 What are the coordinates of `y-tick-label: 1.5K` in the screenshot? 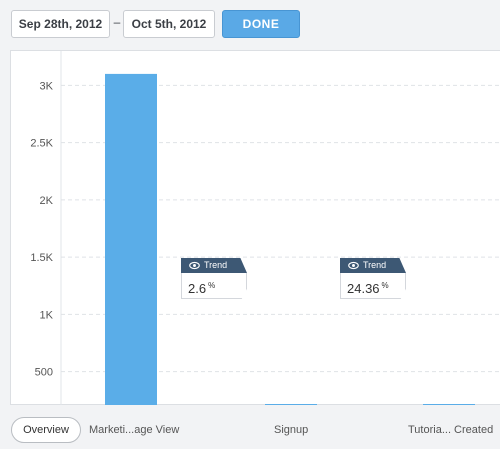 It's located at (41, 258).